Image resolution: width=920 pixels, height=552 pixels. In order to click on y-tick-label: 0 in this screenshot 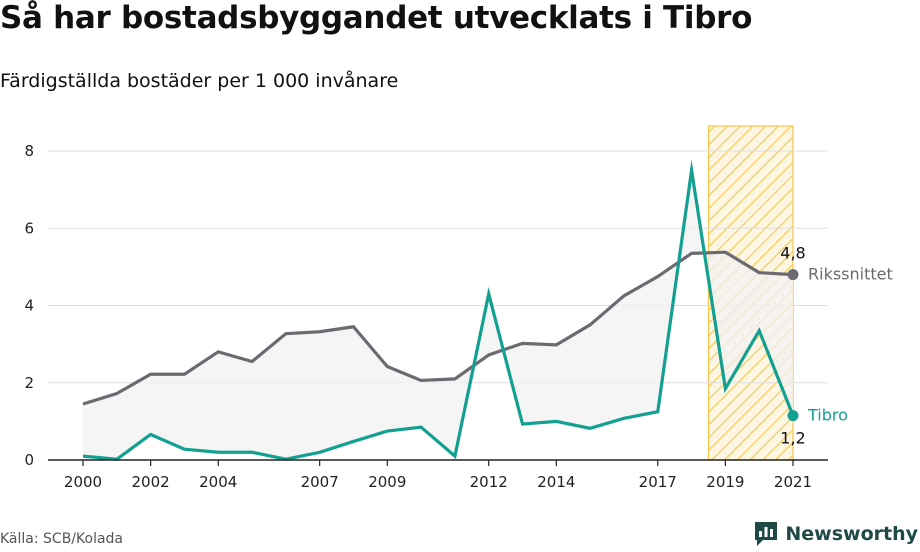, I will do `click(29, 460)`.